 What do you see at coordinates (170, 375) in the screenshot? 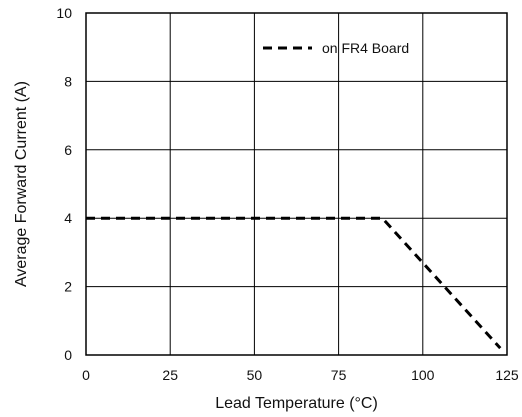
I see `x-tick-label: 25` at bounding box center [170, 375].